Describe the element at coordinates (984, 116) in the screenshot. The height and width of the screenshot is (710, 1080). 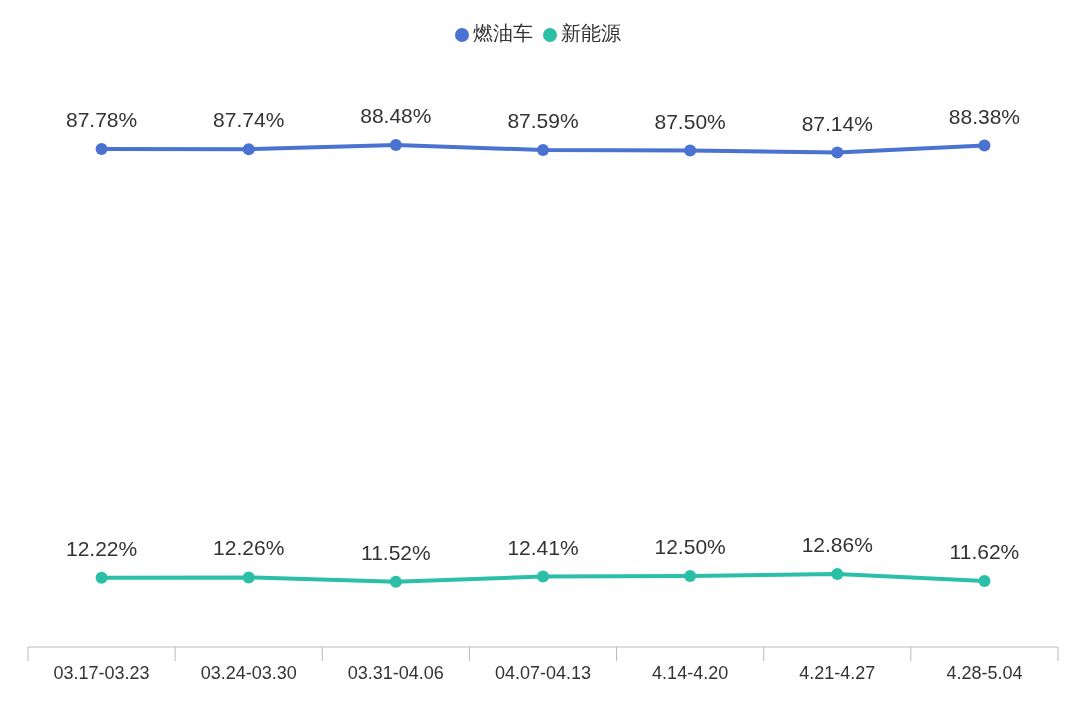
I see `data-label: 88.38%` at that location.